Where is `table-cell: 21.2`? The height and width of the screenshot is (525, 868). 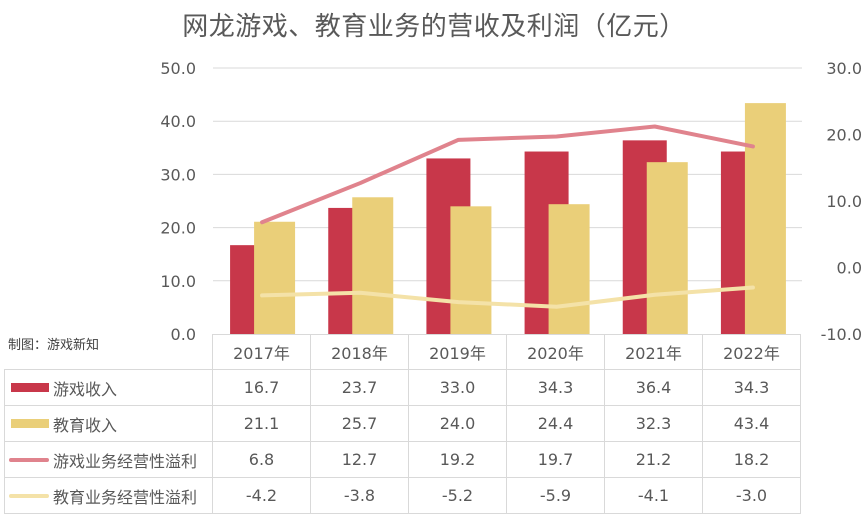
table-cell: 21.2 is located at coordinates (653, 459).